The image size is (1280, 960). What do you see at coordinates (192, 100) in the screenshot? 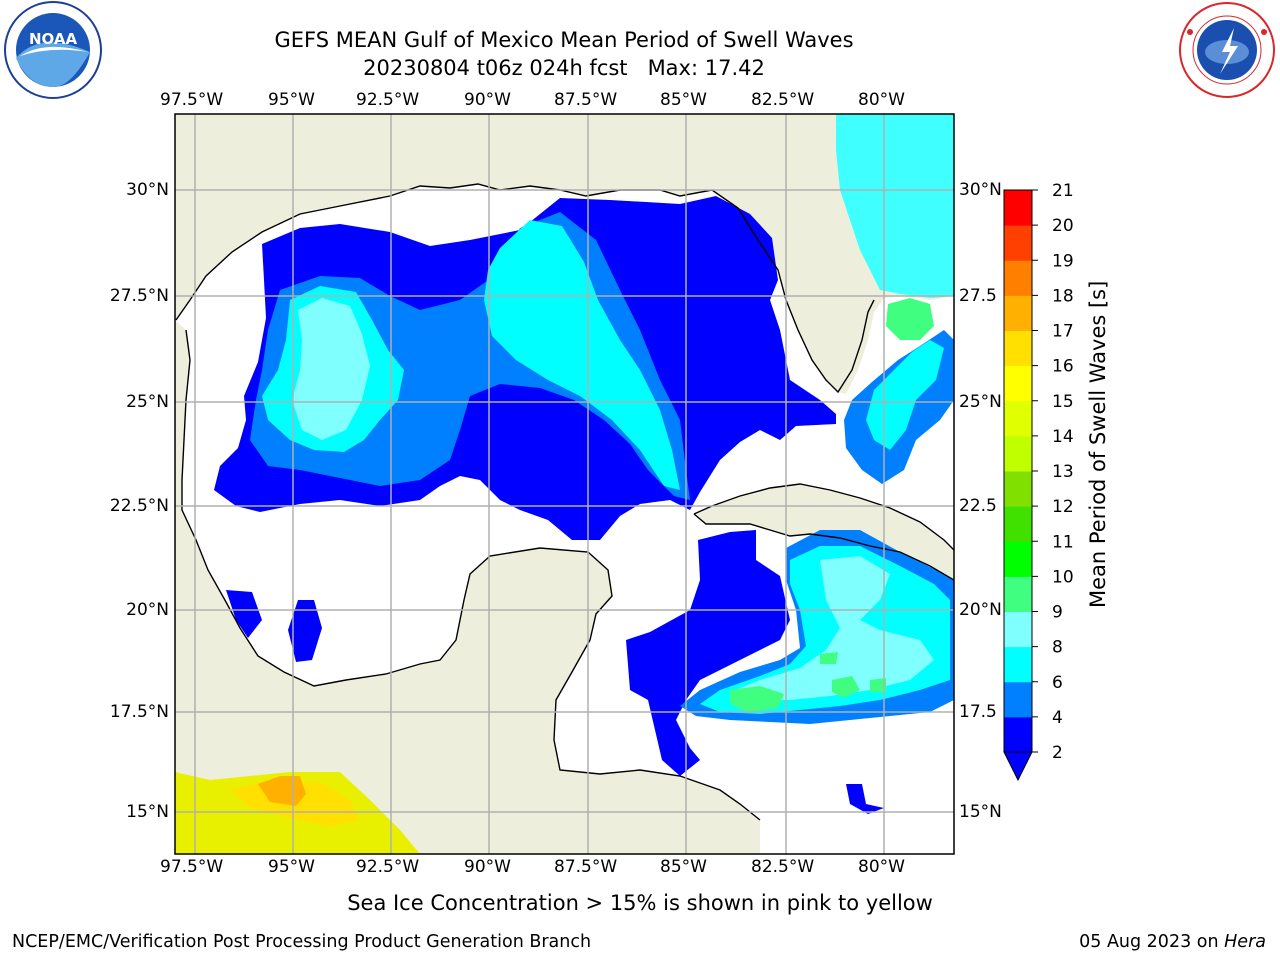
I see `x-tick-top: 97.5°W` at bounding box center [192, 100].